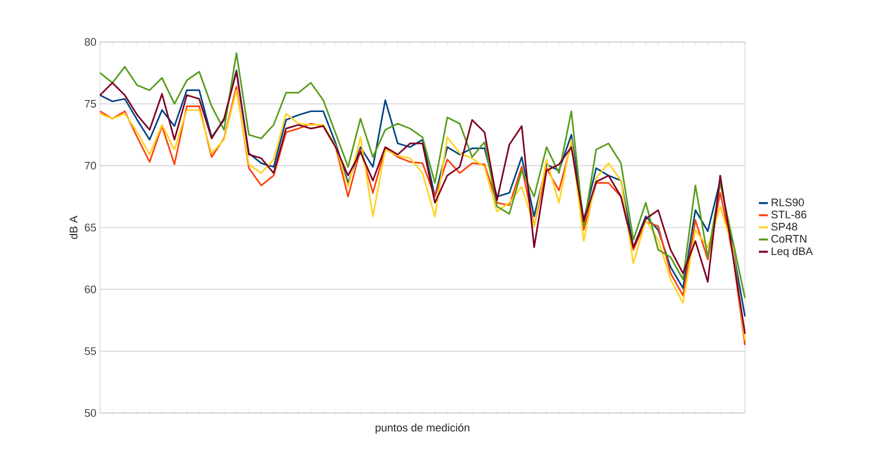  Describe the element at coordinates (90, 351) in the screenshot. I see `y-tick-label: 55` at that location.